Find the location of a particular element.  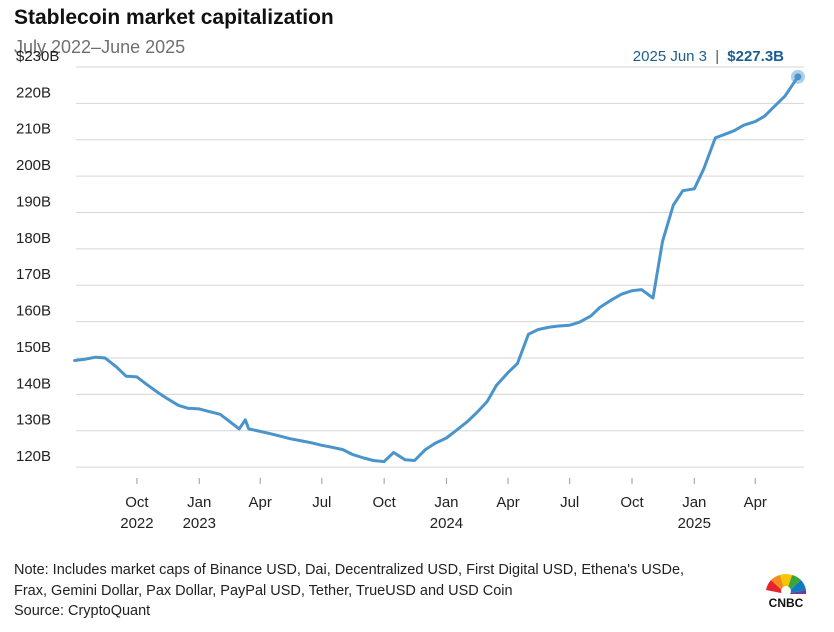

y-tick-label: 190B is located at coordinates (33, 201).